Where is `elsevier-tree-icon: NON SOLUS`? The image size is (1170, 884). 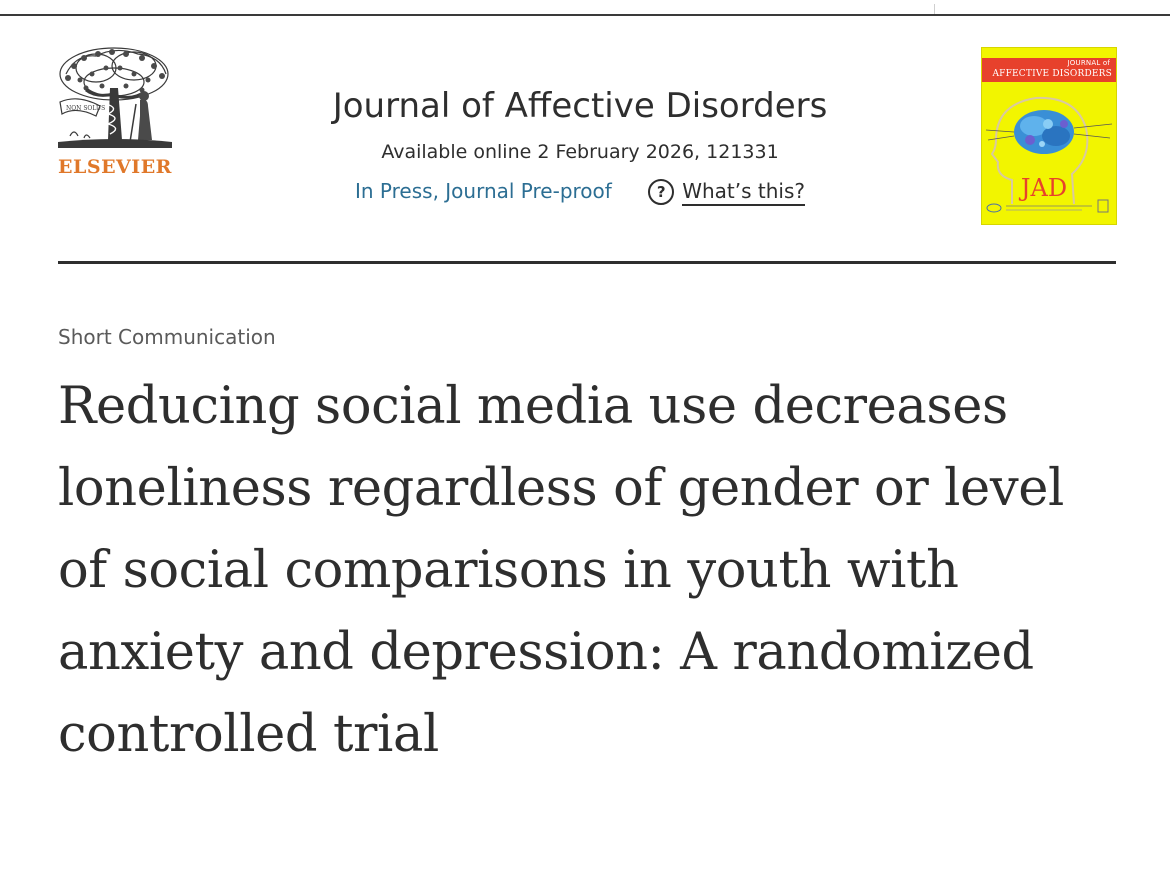
elsevier-tree-icon: NON SOLUS is located at coordinates (115, 97).